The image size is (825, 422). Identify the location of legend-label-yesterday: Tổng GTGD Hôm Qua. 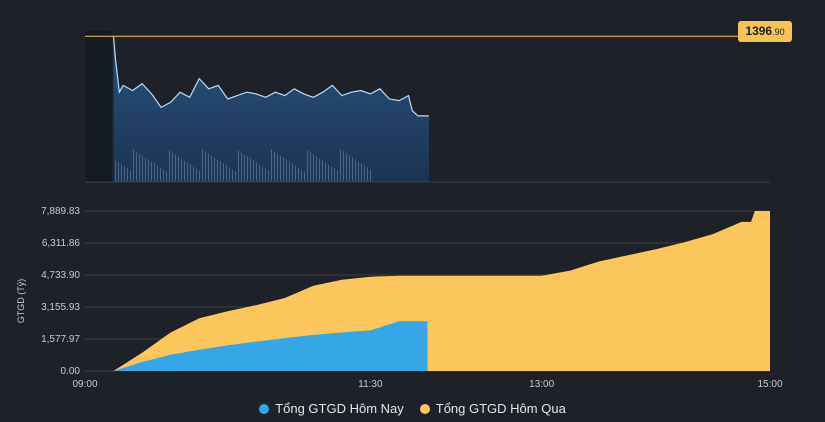
(500, 408).